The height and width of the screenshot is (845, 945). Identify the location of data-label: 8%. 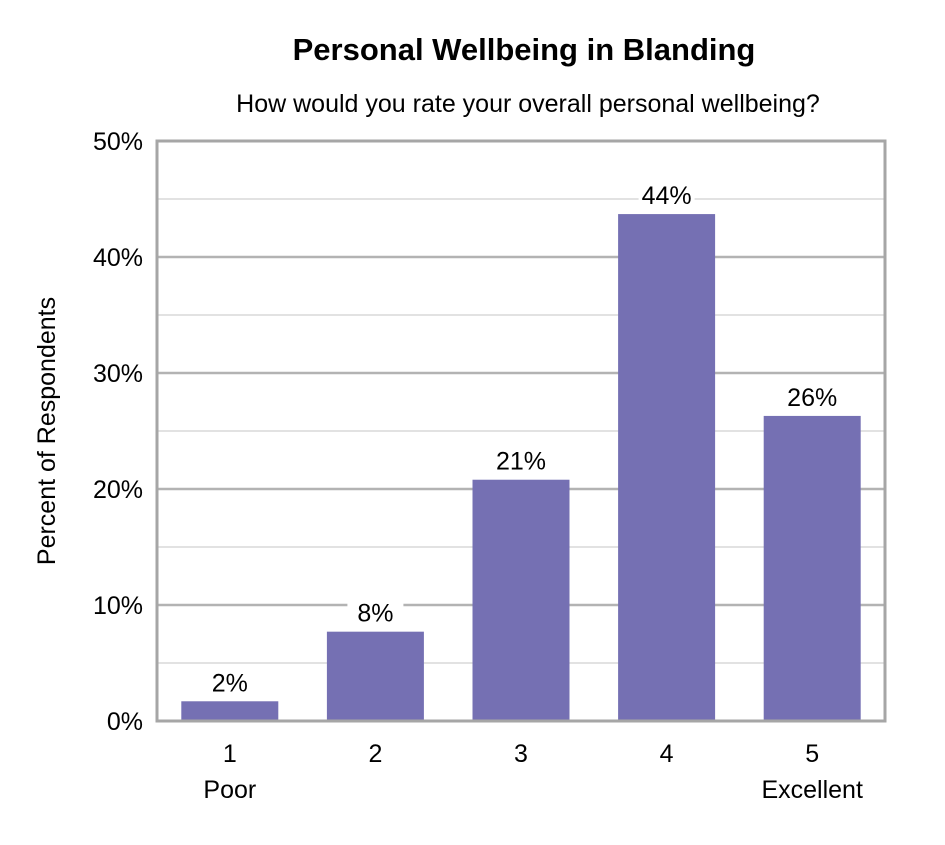
(375, 614).